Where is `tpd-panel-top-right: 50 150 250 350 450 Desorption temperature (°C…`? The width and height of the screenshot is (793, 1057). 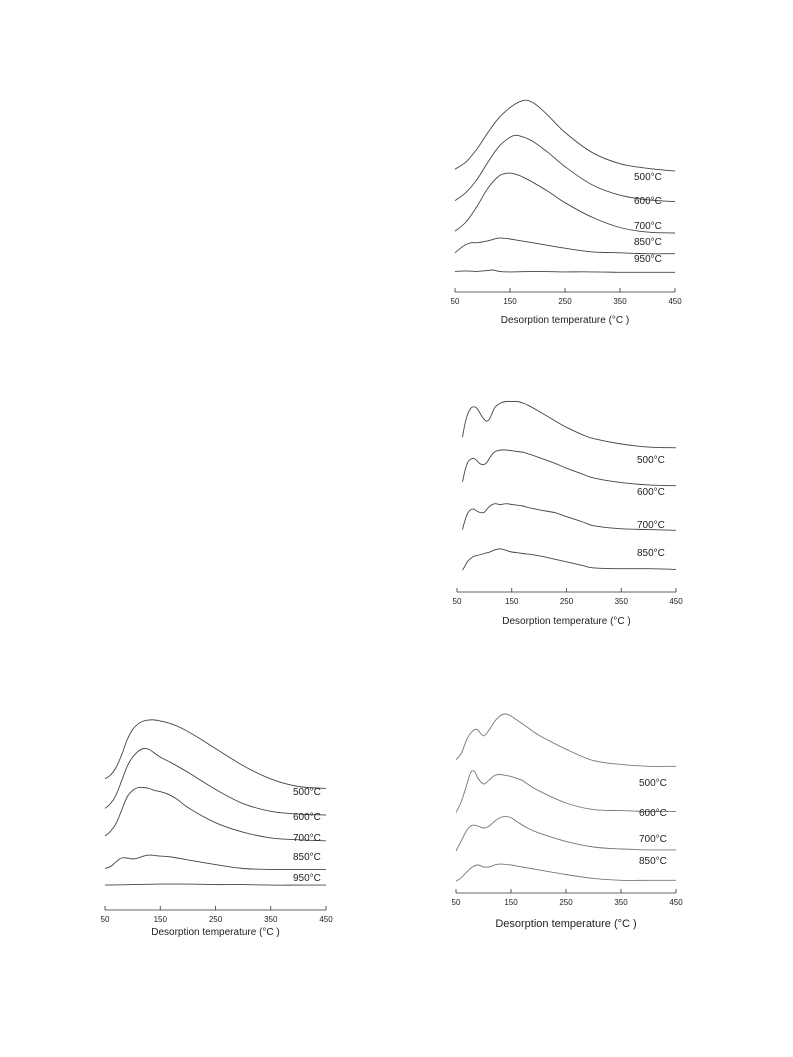
tpd-panel-top-right: 50 150 250 350 450 Desorption temperature (°C… is located at coordinates (566, 212).